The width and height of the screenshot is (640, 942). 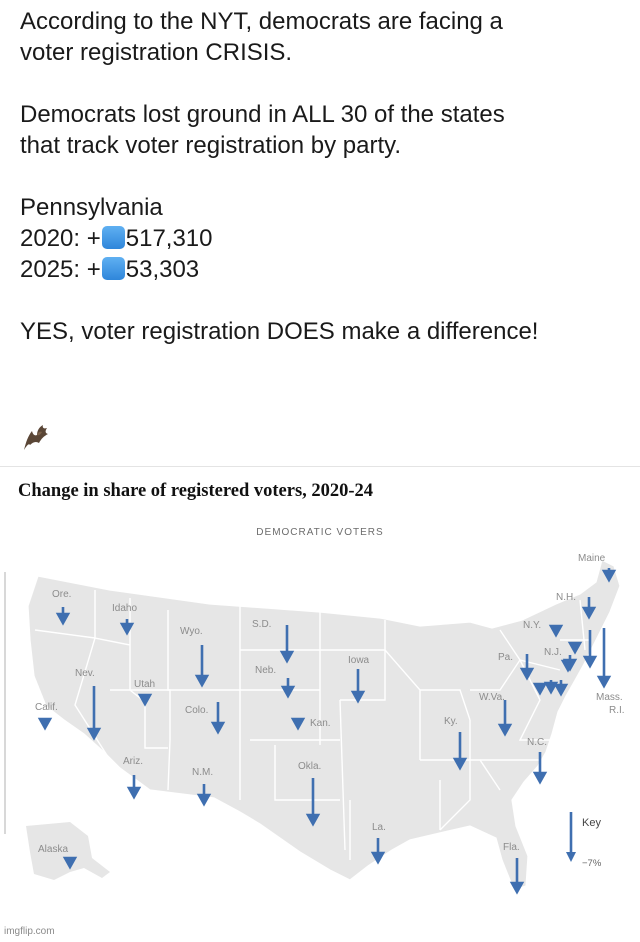 What do you see at coordinates (571, 857) in the screenshot?
I see `key-arrow-head` at bounding box center [571, 857].